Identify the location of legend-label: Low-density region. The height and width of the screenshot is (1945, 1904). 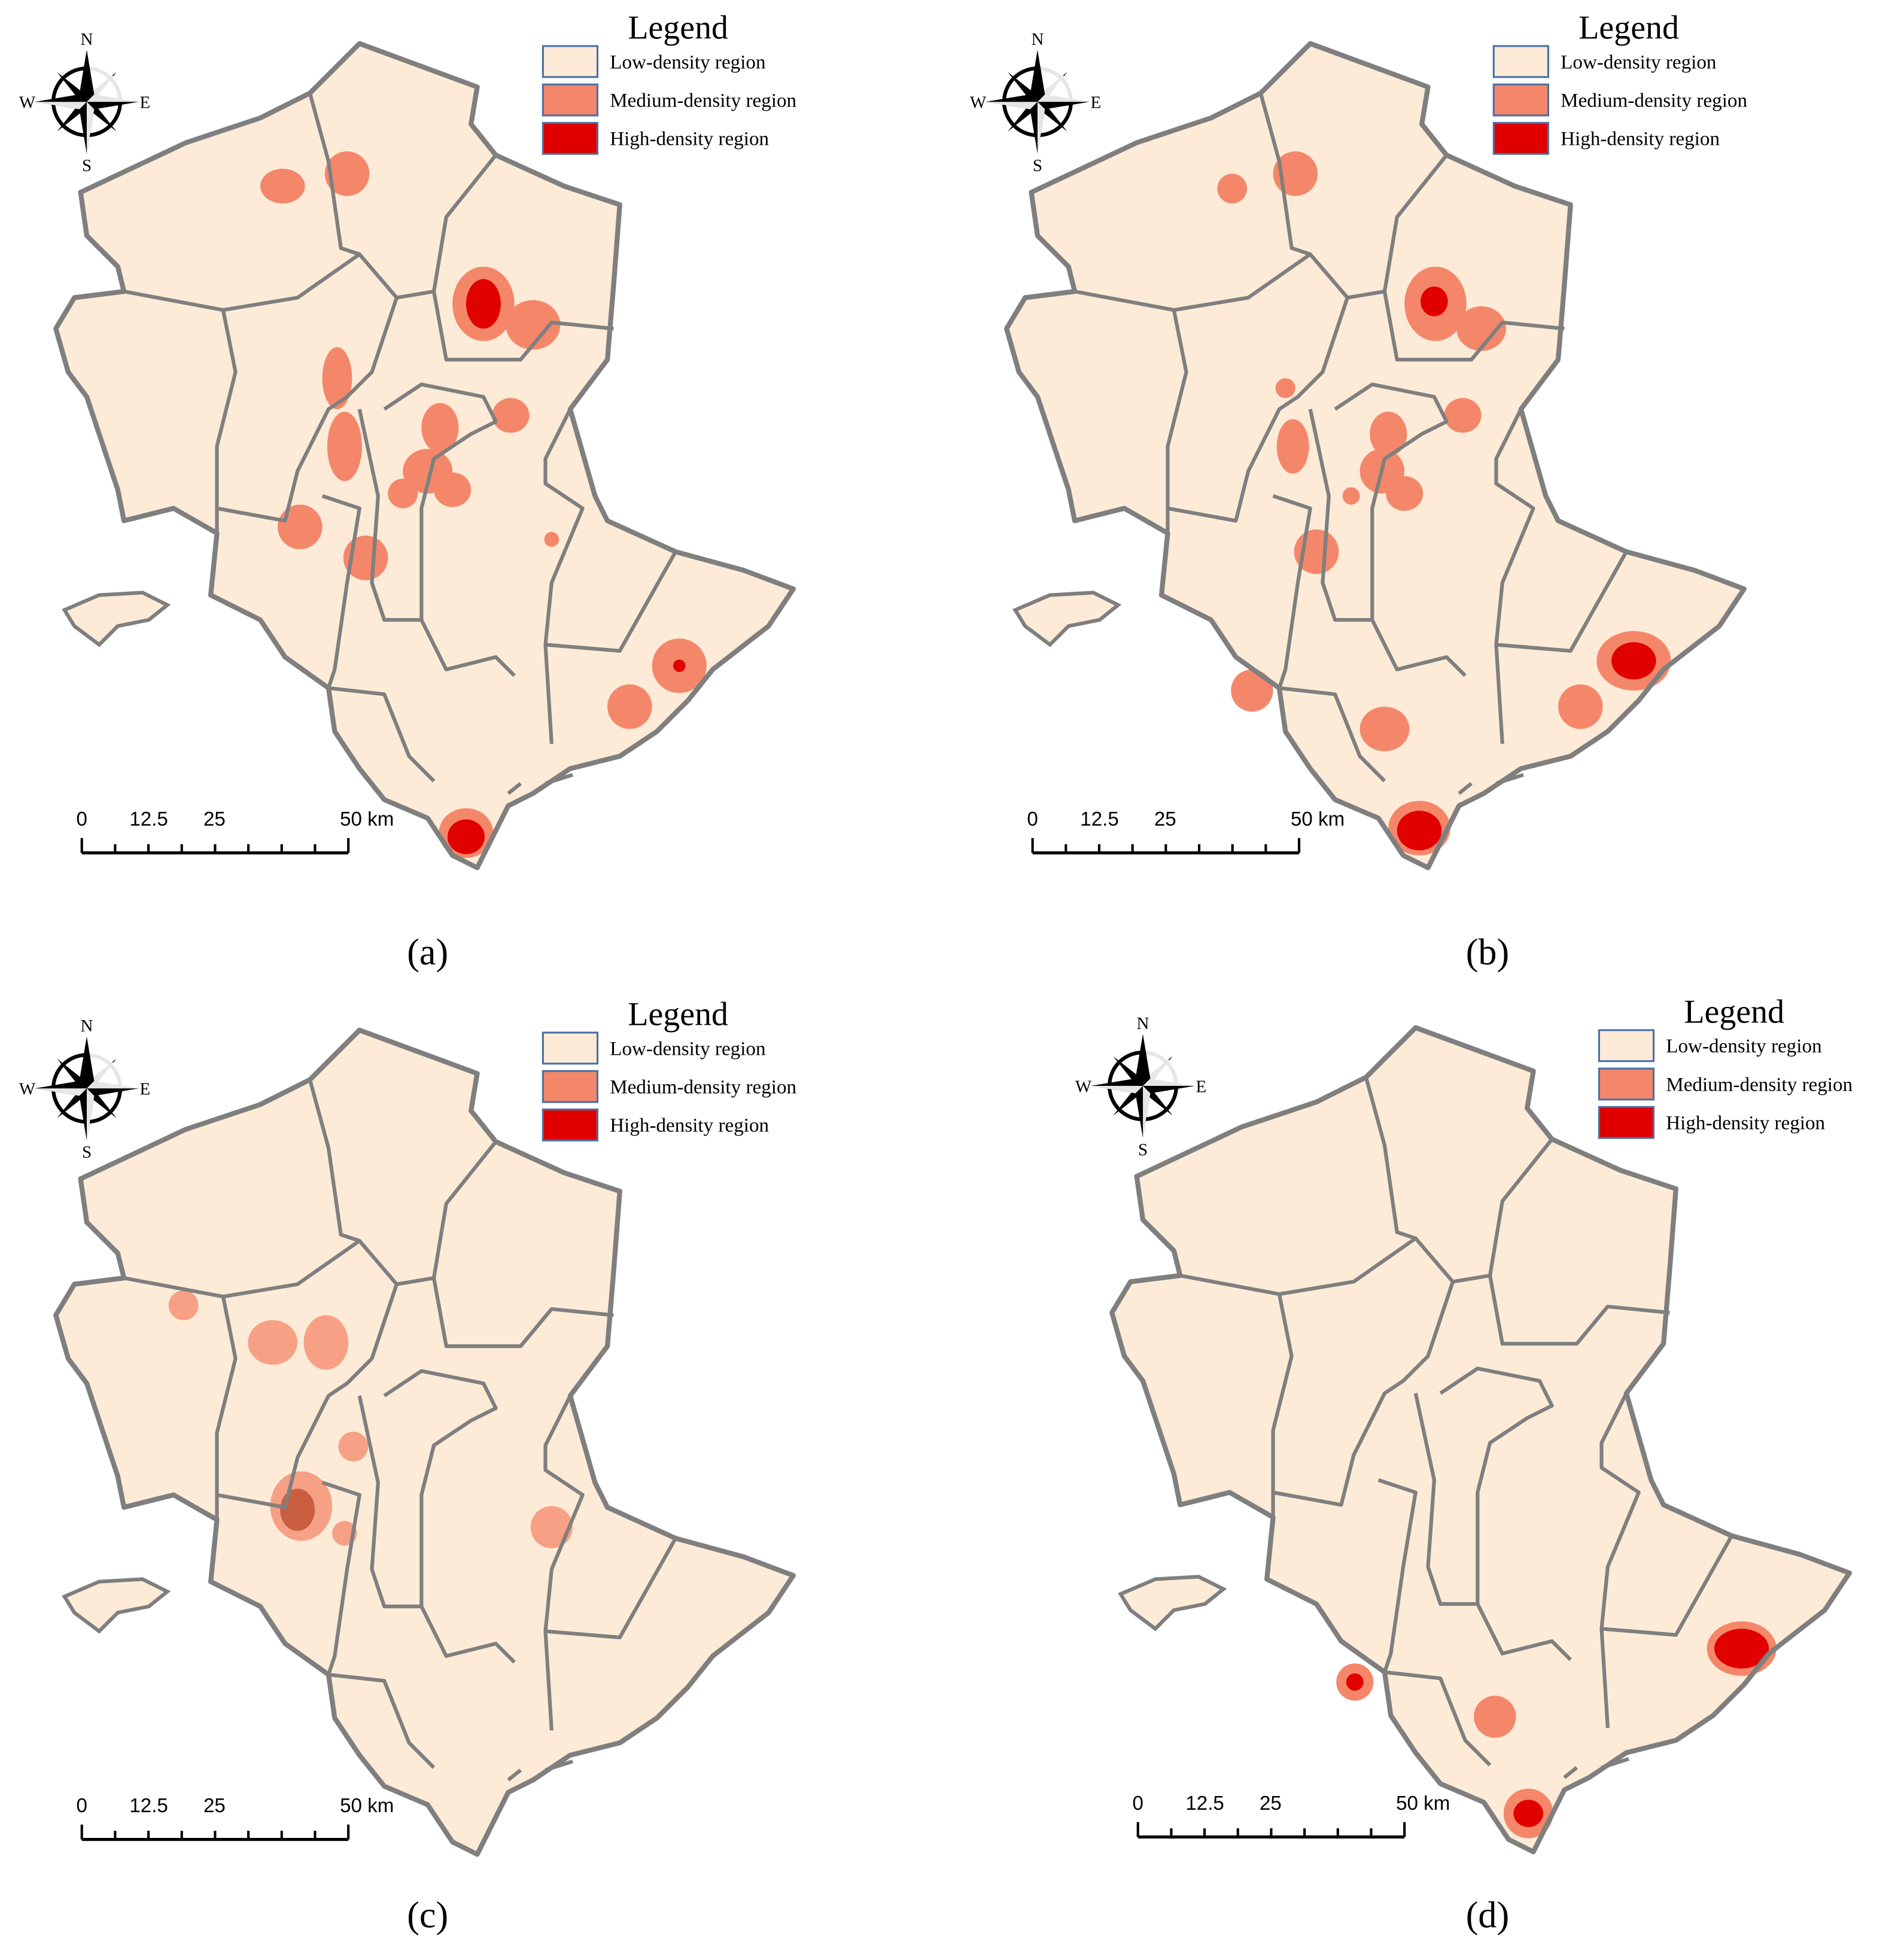
(1744, 1046).